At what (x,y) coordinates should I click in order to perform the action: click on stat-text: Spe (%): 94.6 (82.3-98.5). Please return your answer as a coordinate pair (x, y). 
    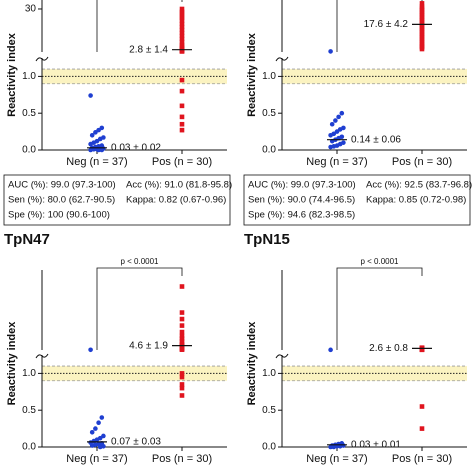
    Looking at the image, I should click on (301, 215).